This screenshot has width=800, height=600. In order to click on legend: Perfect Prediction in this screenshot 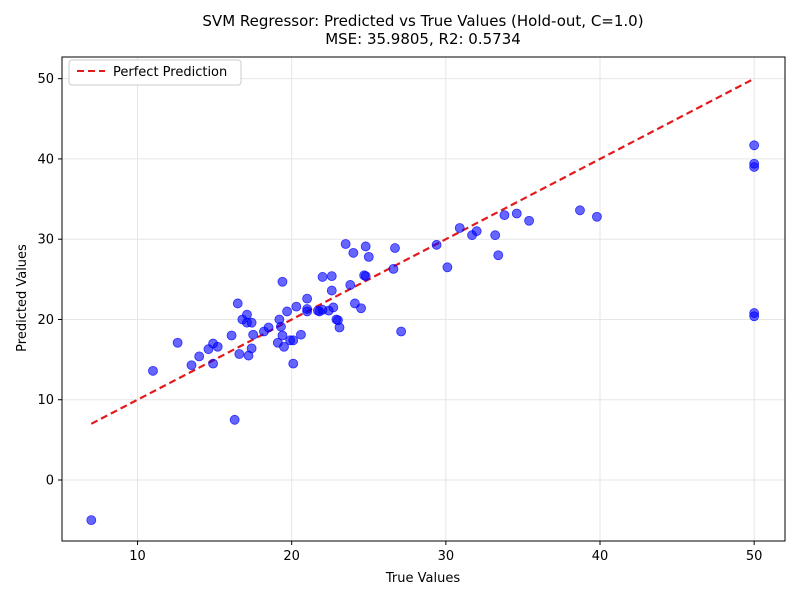, I will do `click(155, 72)`.